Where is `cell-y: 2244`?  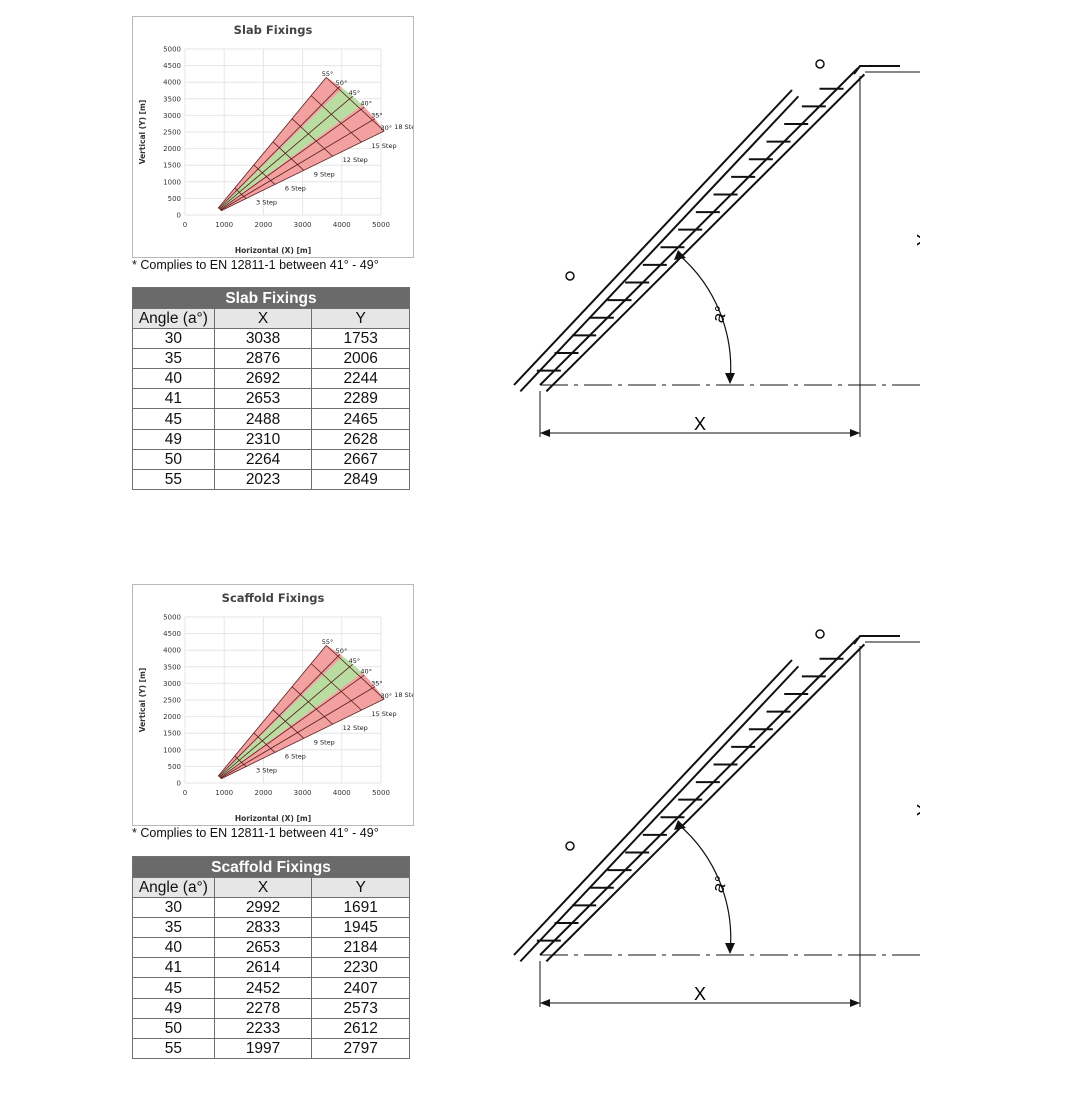
cell-y: 2244 is located at coordinates (360, 379).